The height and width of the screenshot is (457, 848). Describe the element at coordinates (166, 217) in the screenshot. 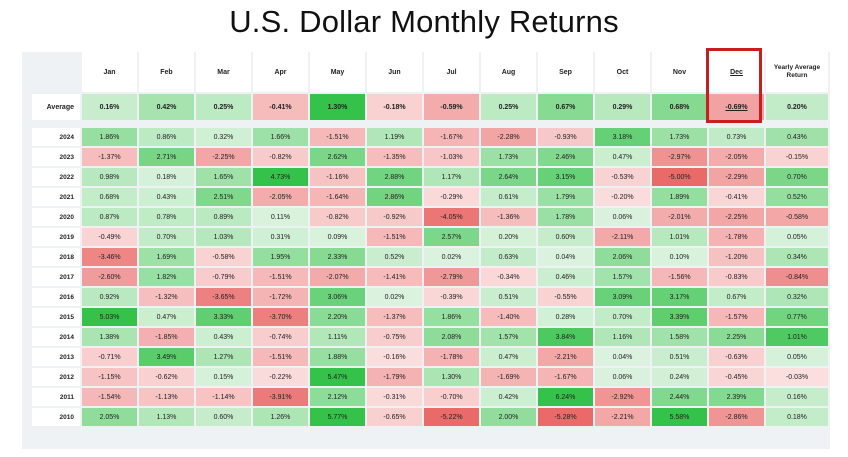

I see `return-cell: 0.78%` at that location.